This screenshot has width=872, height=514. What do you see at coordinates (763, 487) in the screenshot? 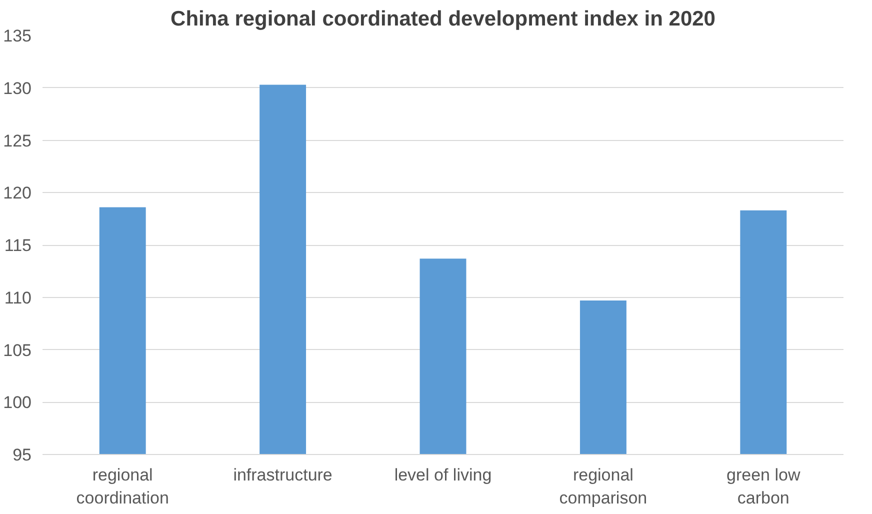
I see `x-tick-label: green low carbon` at bounding box center [763, 487].